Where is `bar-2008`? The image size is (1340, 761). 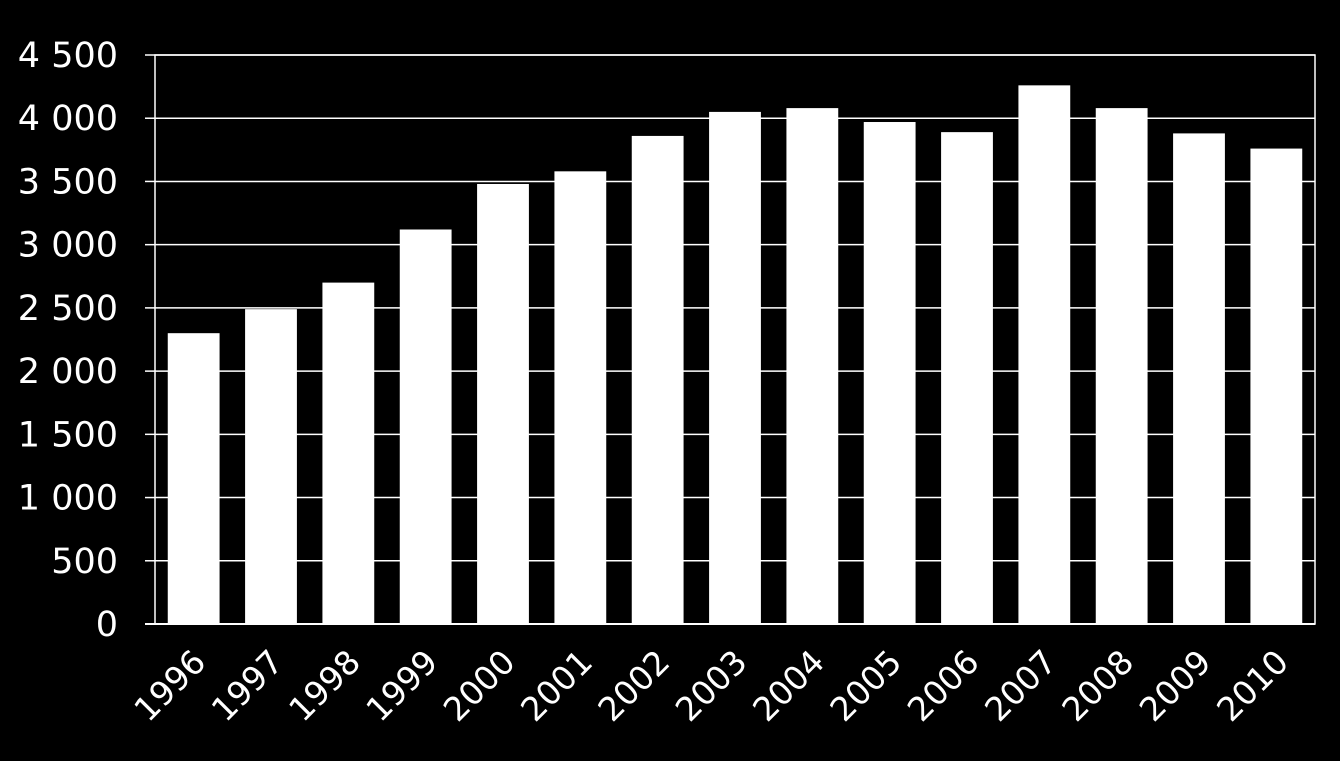 bar-2008 is located at coordinates (1121, 366).